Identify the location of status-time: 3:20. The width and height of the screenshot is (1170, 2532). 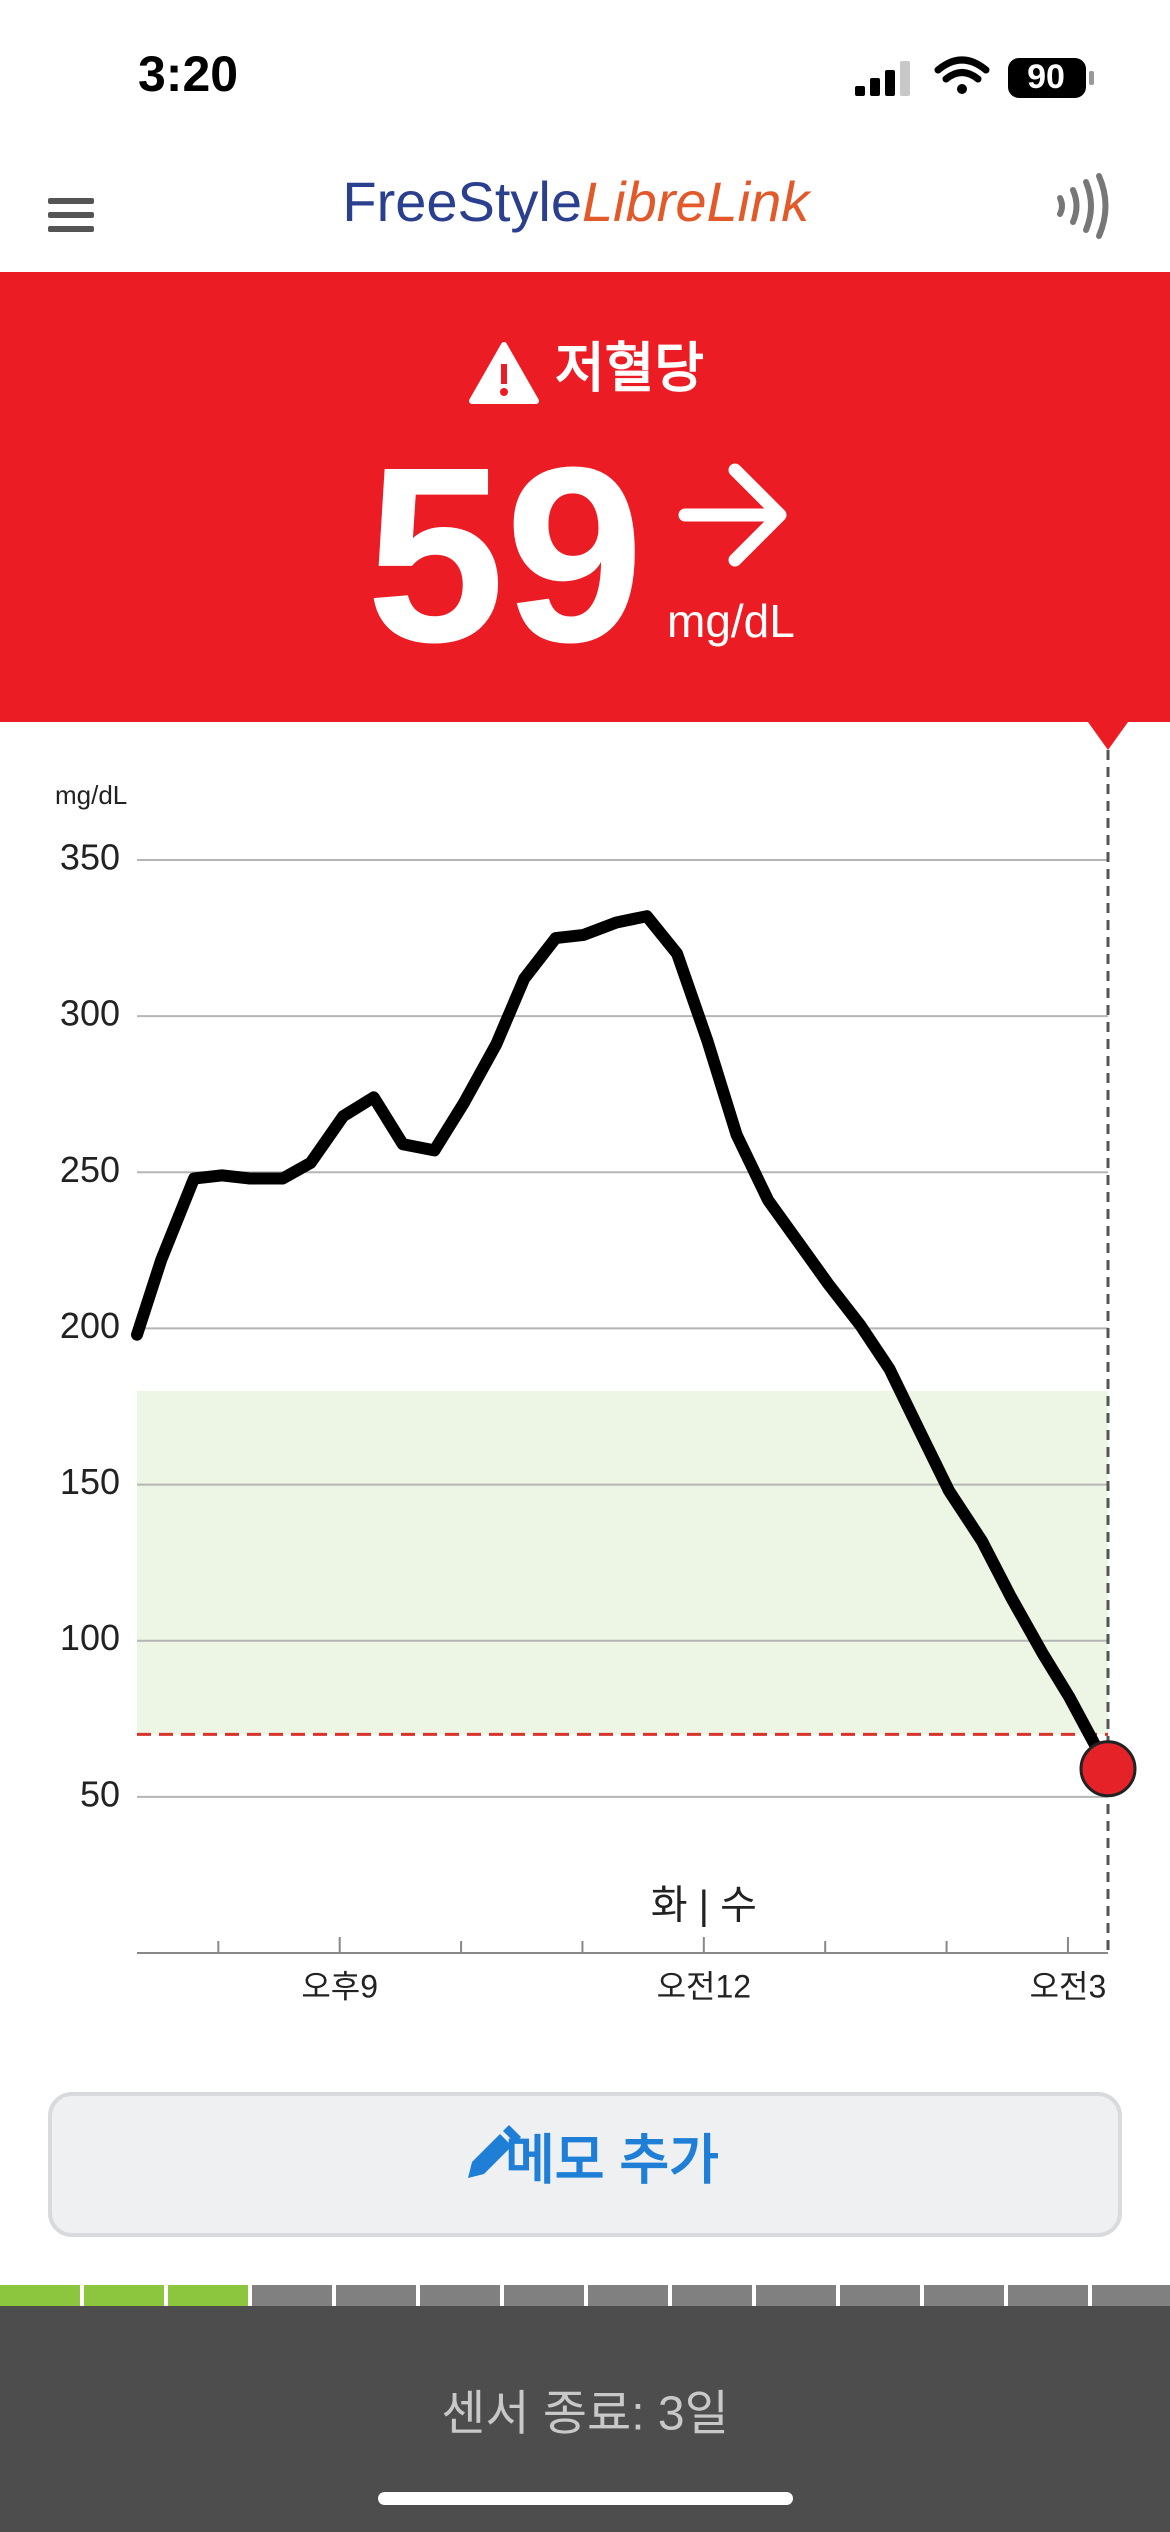
(188, 74).